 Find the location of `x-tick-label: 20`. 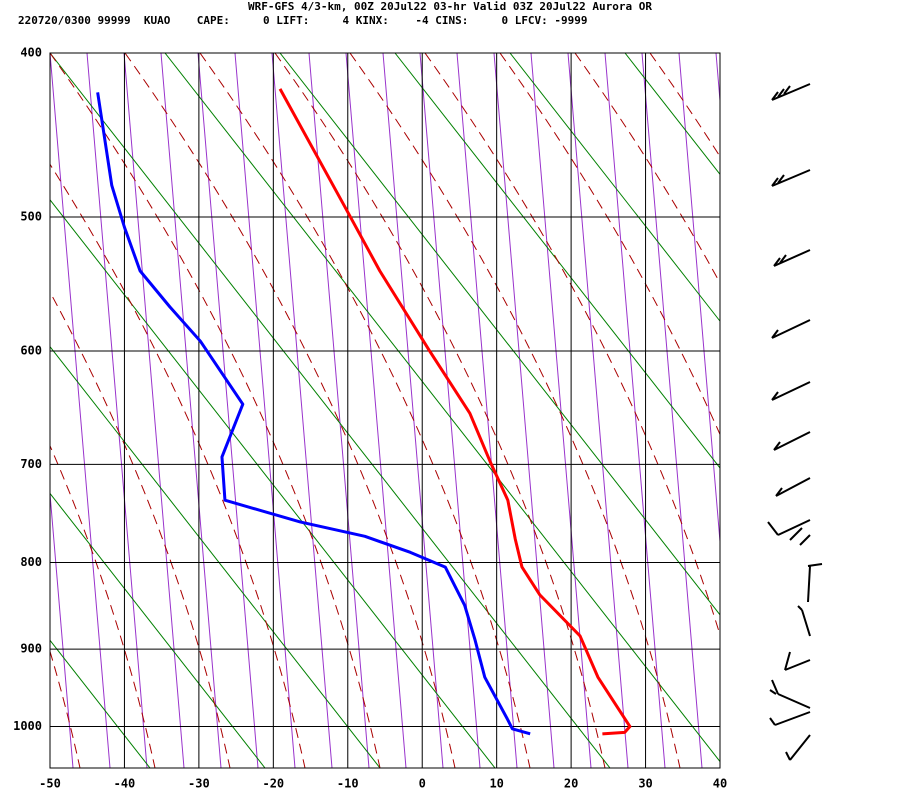

x-tick-label: 20 is located at coordinates (571, 784).